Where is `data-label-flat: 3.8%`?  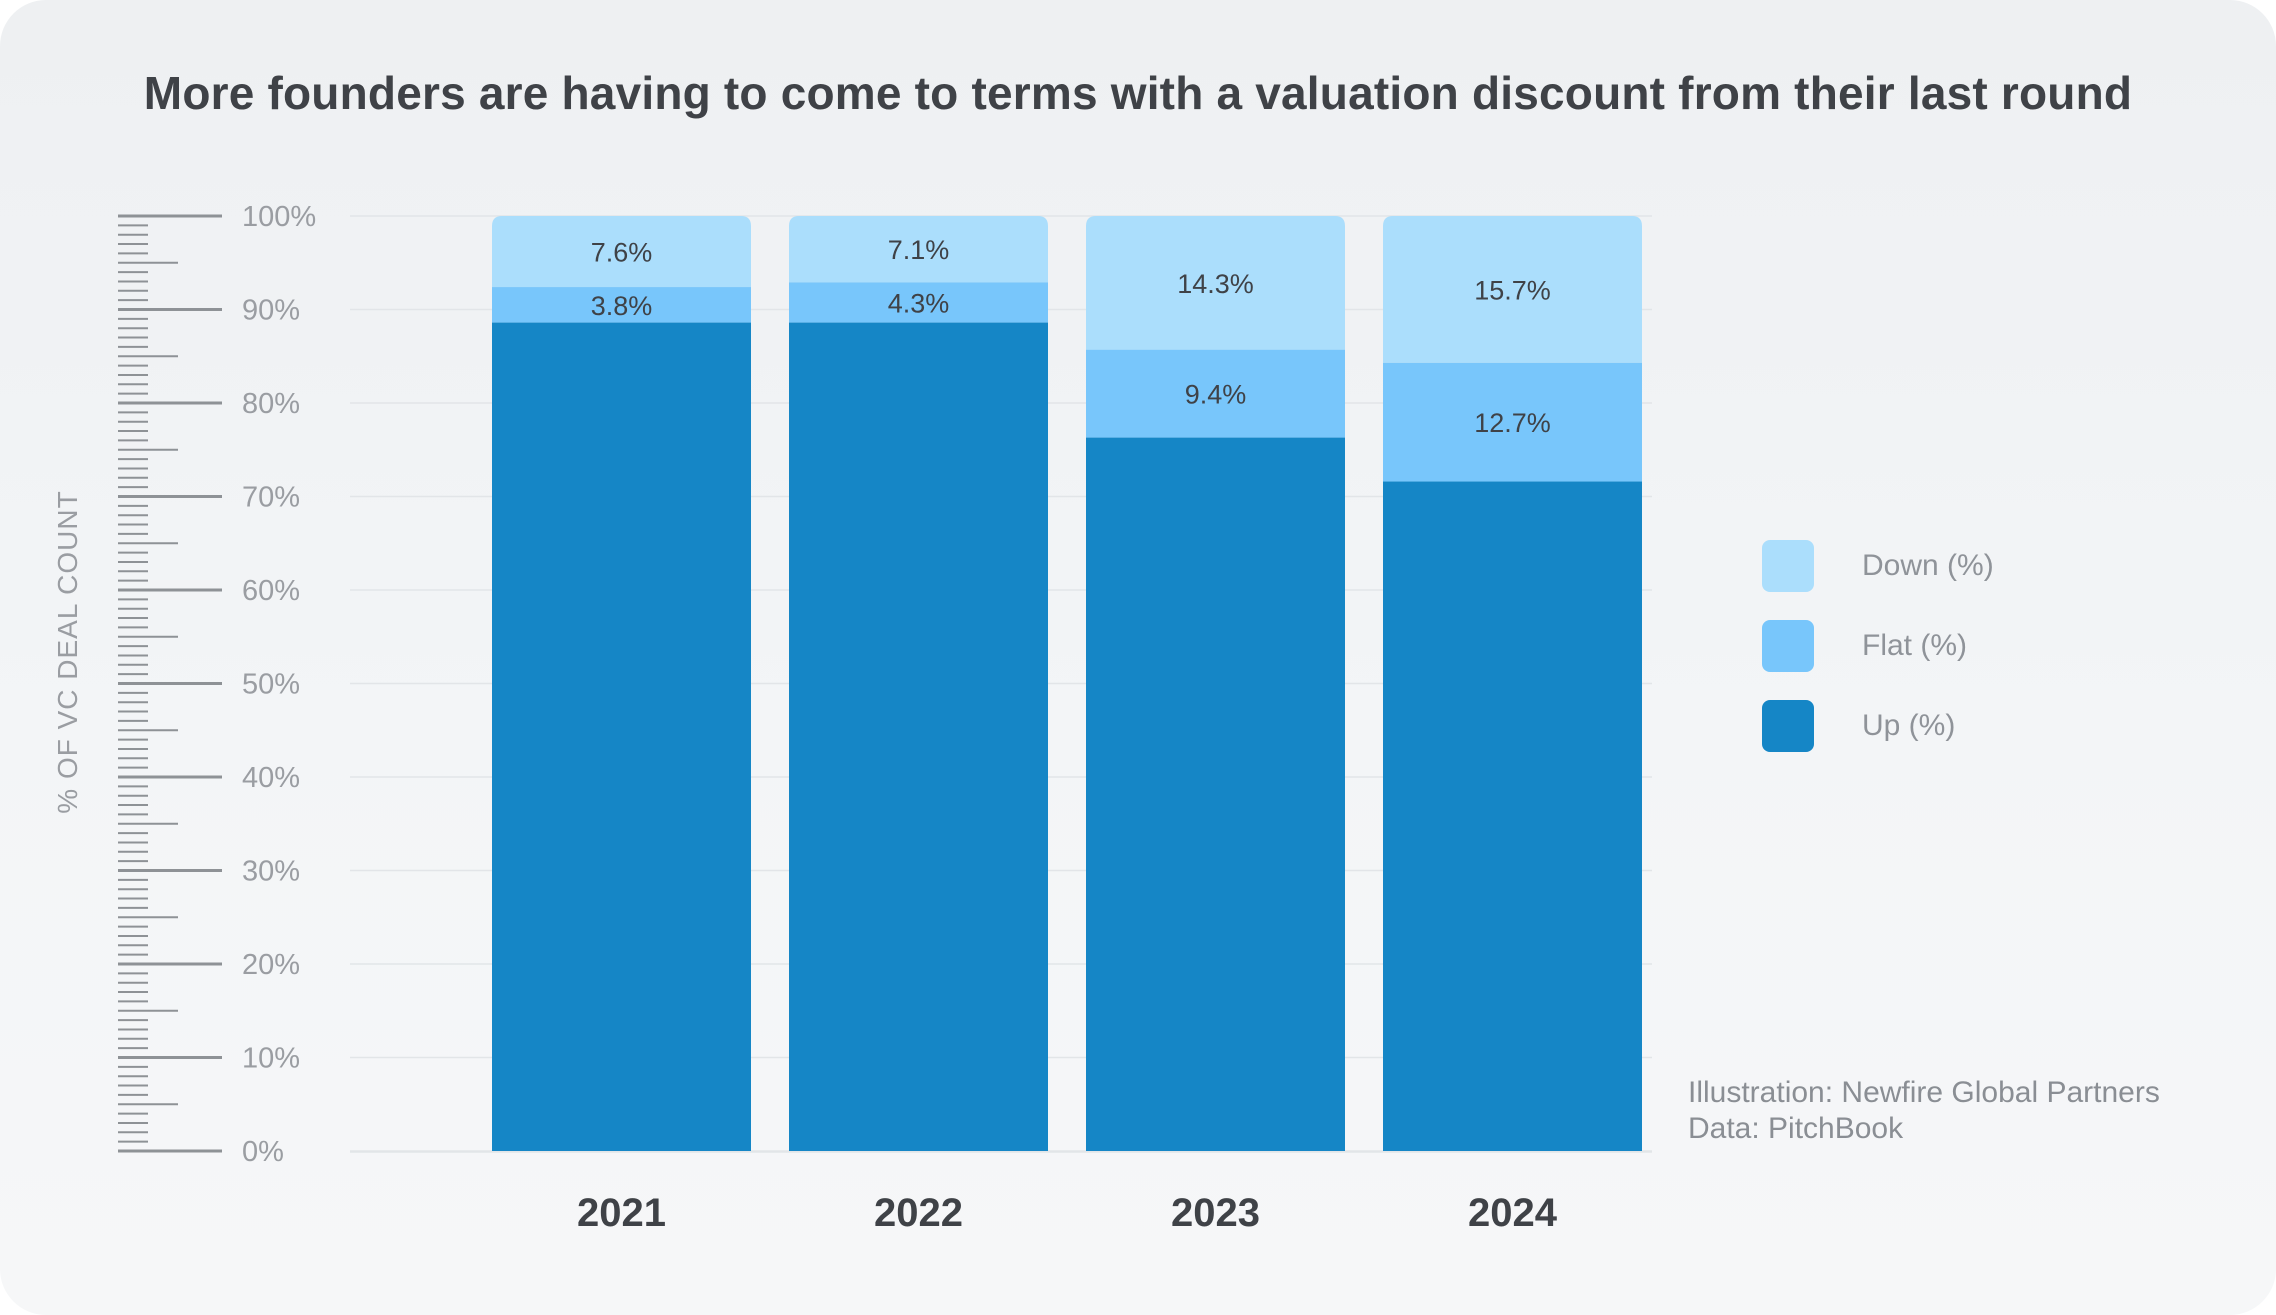
data-label-flat: 3.8% is located at coordinates (622, 306).